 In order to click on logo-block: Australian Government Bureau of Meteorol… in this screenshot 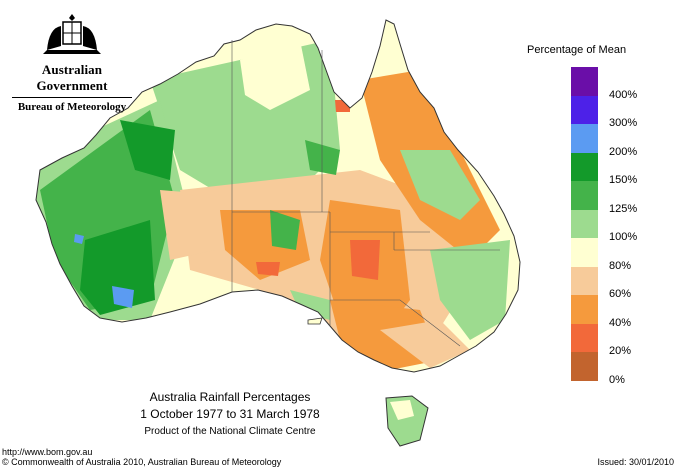, I will do `click(72, 61)`.